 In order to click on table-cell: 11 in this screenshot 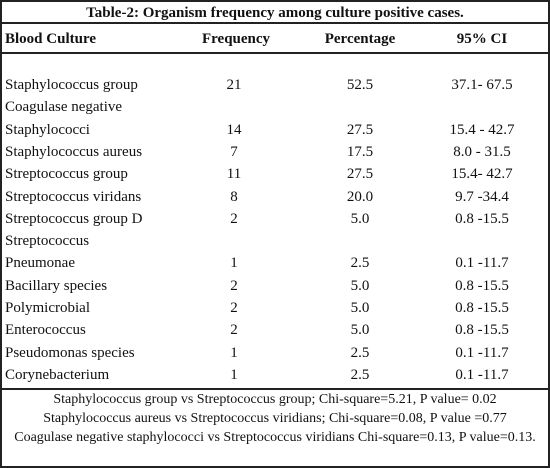, I will do `click(234, 174)`.